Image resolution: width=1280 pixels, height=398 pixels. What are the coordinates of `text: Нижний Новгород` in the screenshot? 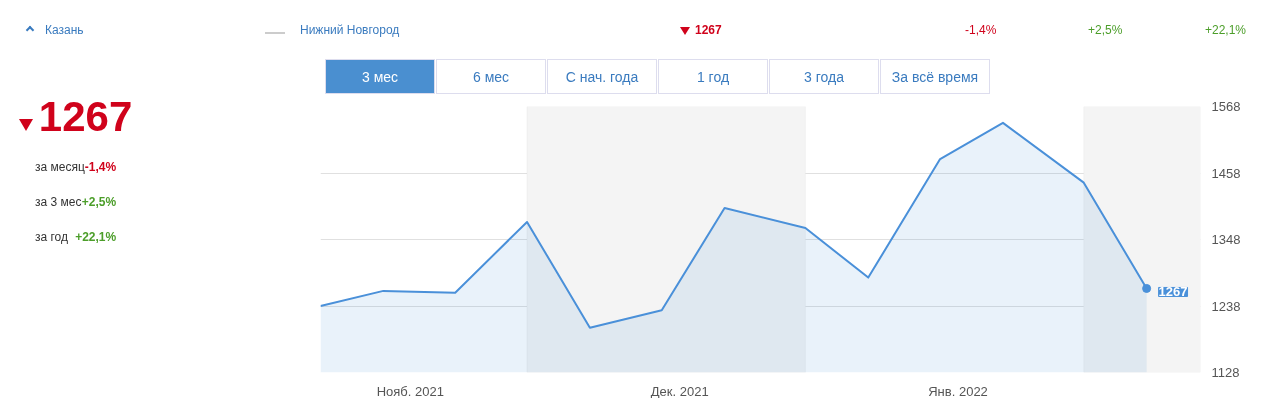 It's located at (350, 30).